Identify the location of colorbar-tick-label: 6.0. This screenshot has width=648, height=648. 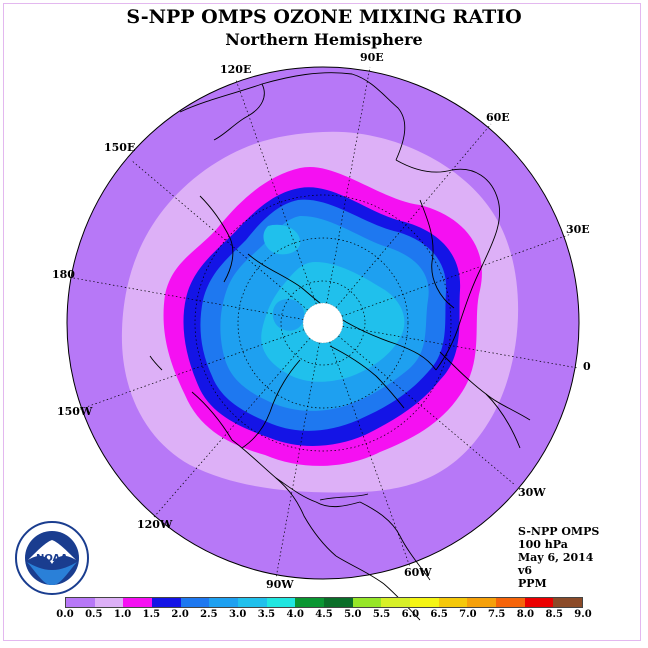
(410, 614).